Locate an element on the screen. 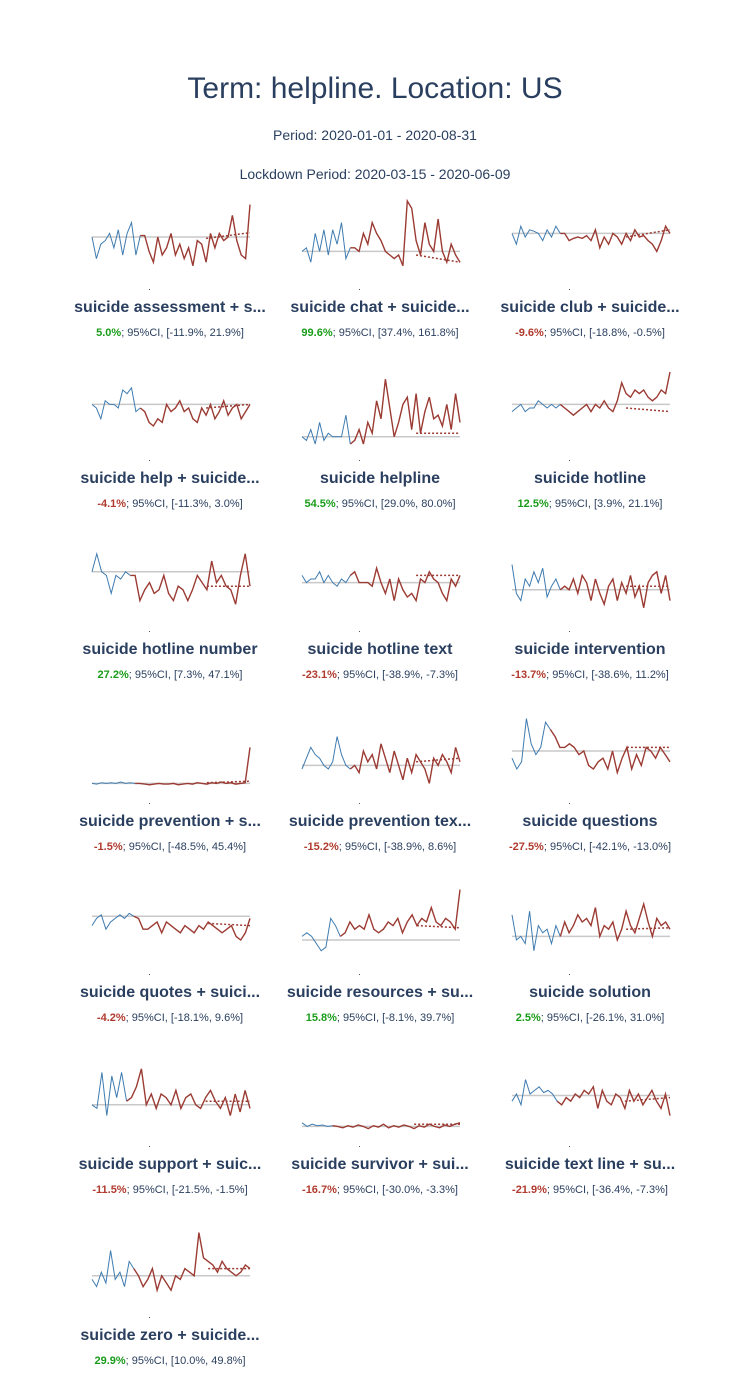 The image size is (750, 1400). chart-stat: 15.8%; 95%CI, [-8.1%, 39.7%] is located at coordinates (380, 1018).